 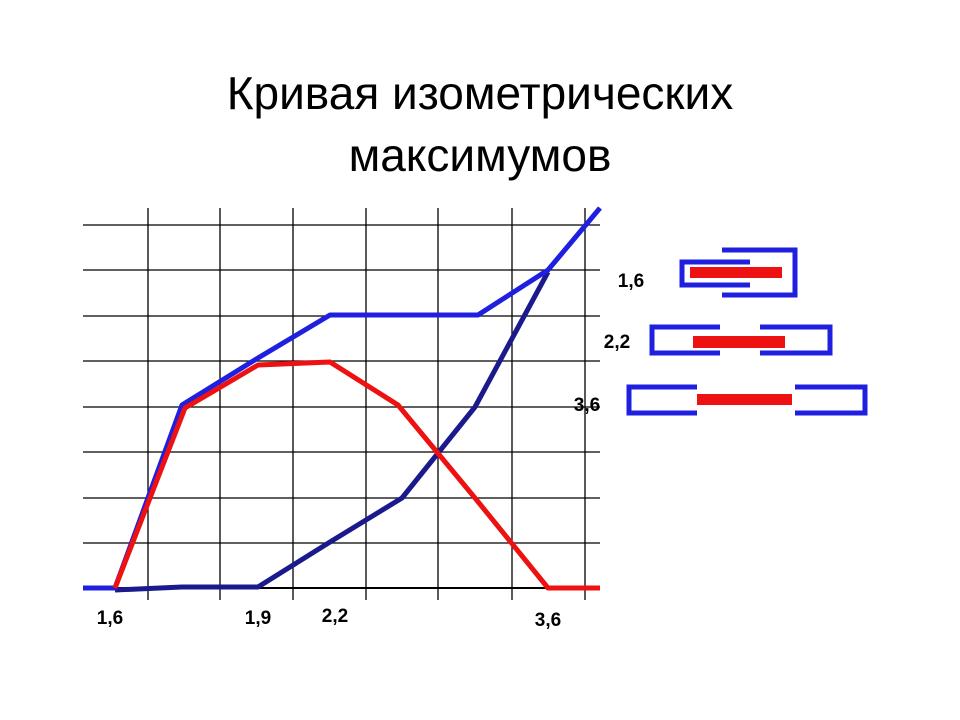 What do you see at coordinates (548, 620) in the screenshot?
I see `x-label: 3,6` at bounding box center [548, 620].